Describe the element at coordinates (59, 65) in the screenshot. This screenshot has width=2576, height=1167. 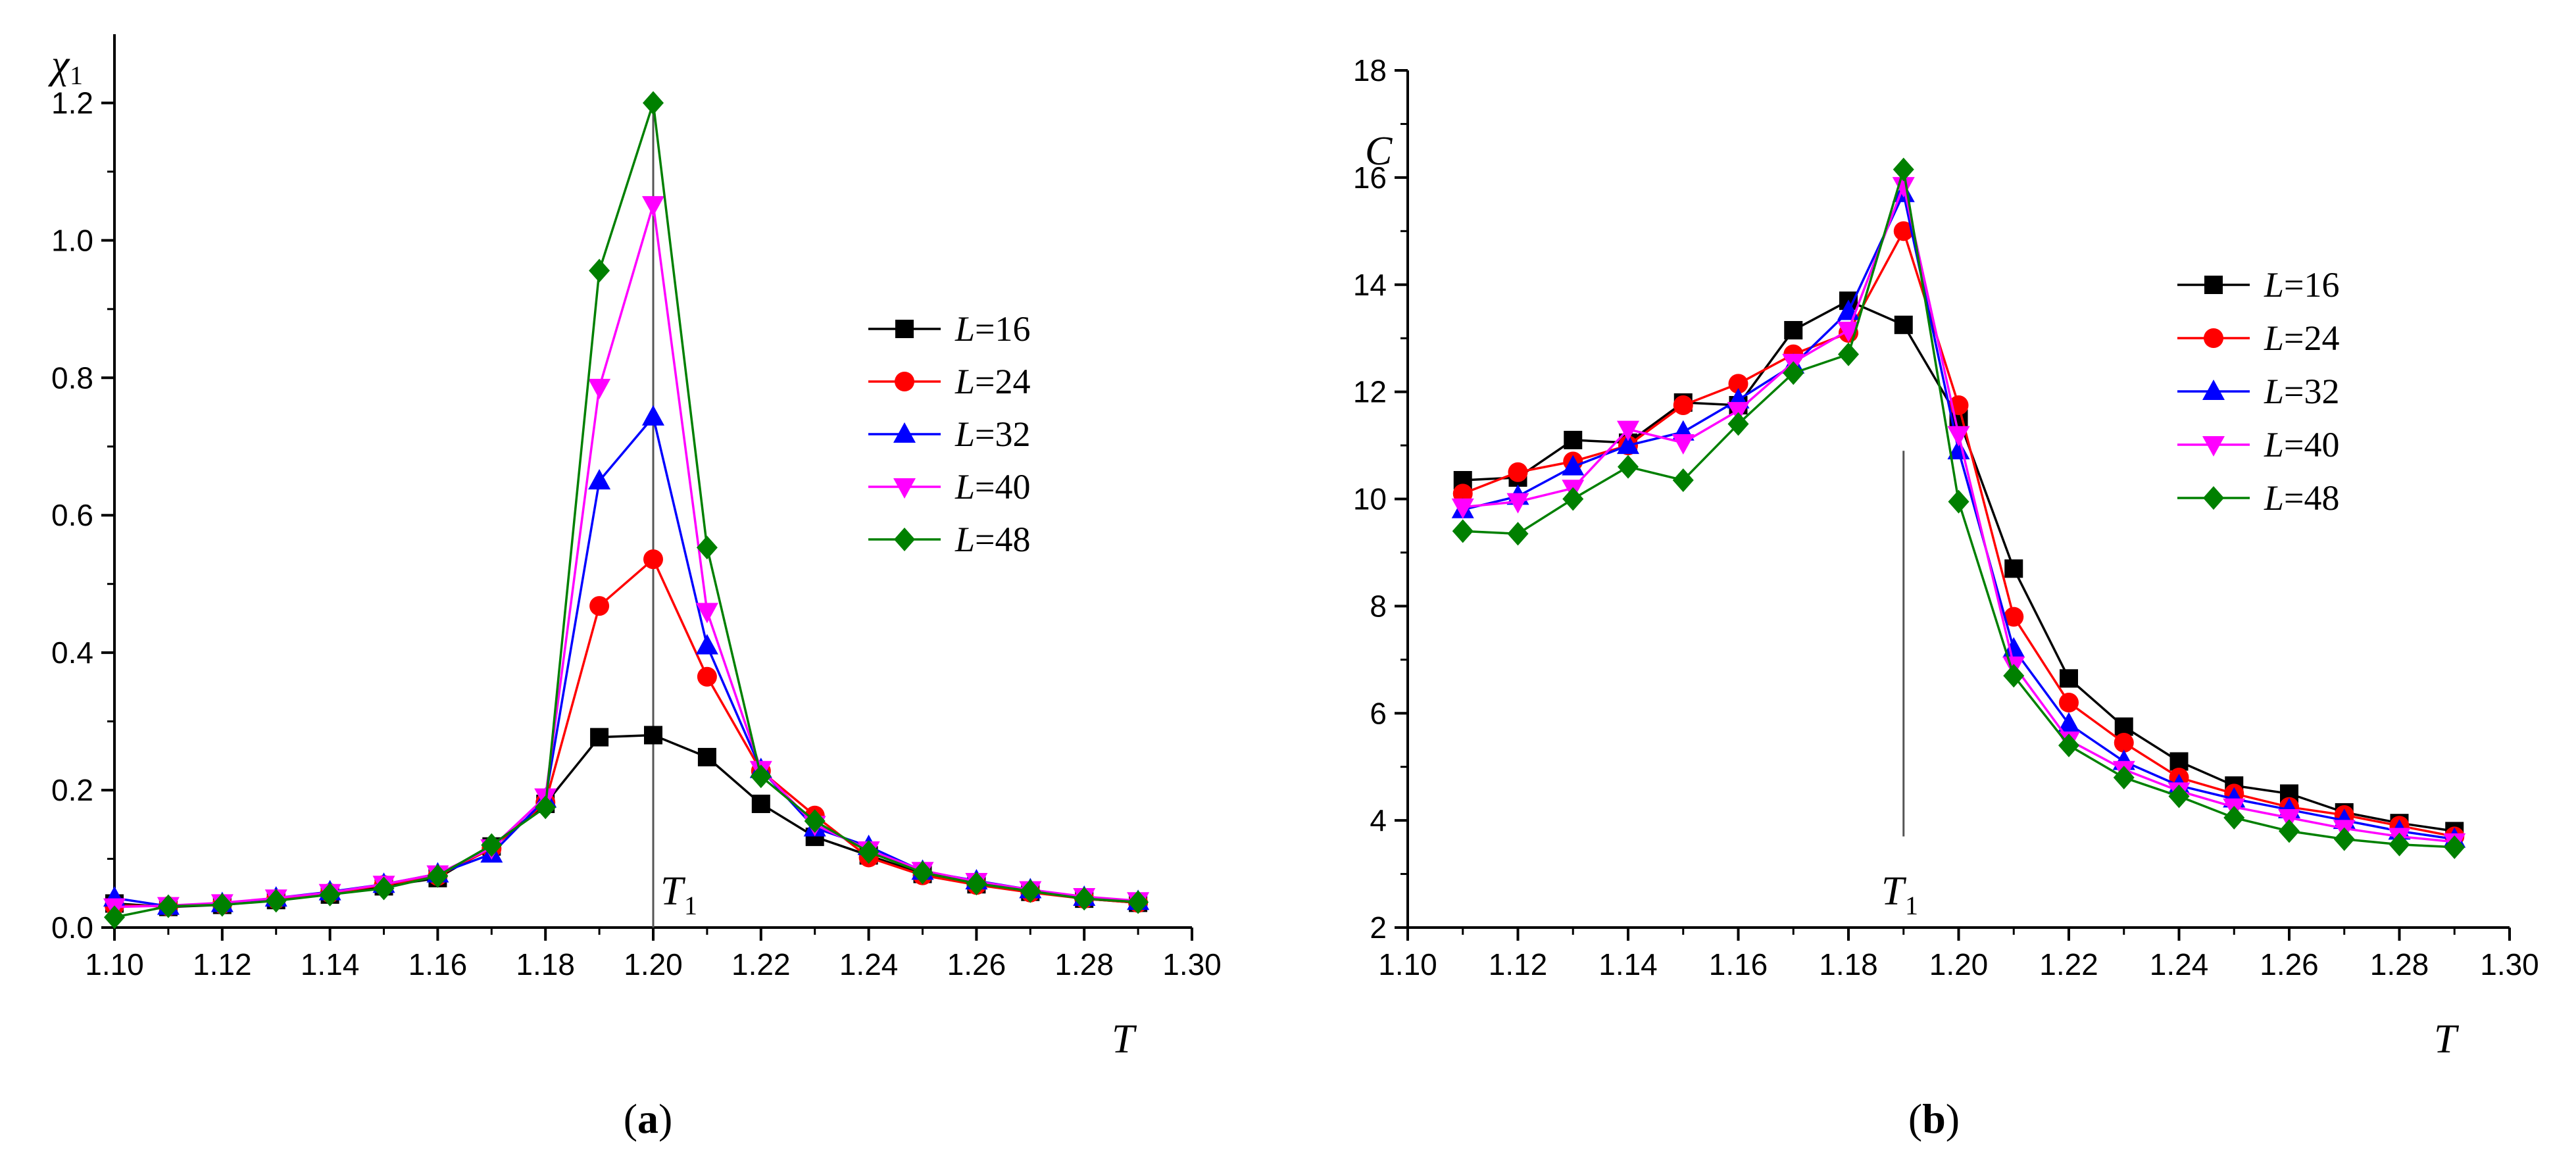
I see `chart-a-ylabel: χ` at that location.